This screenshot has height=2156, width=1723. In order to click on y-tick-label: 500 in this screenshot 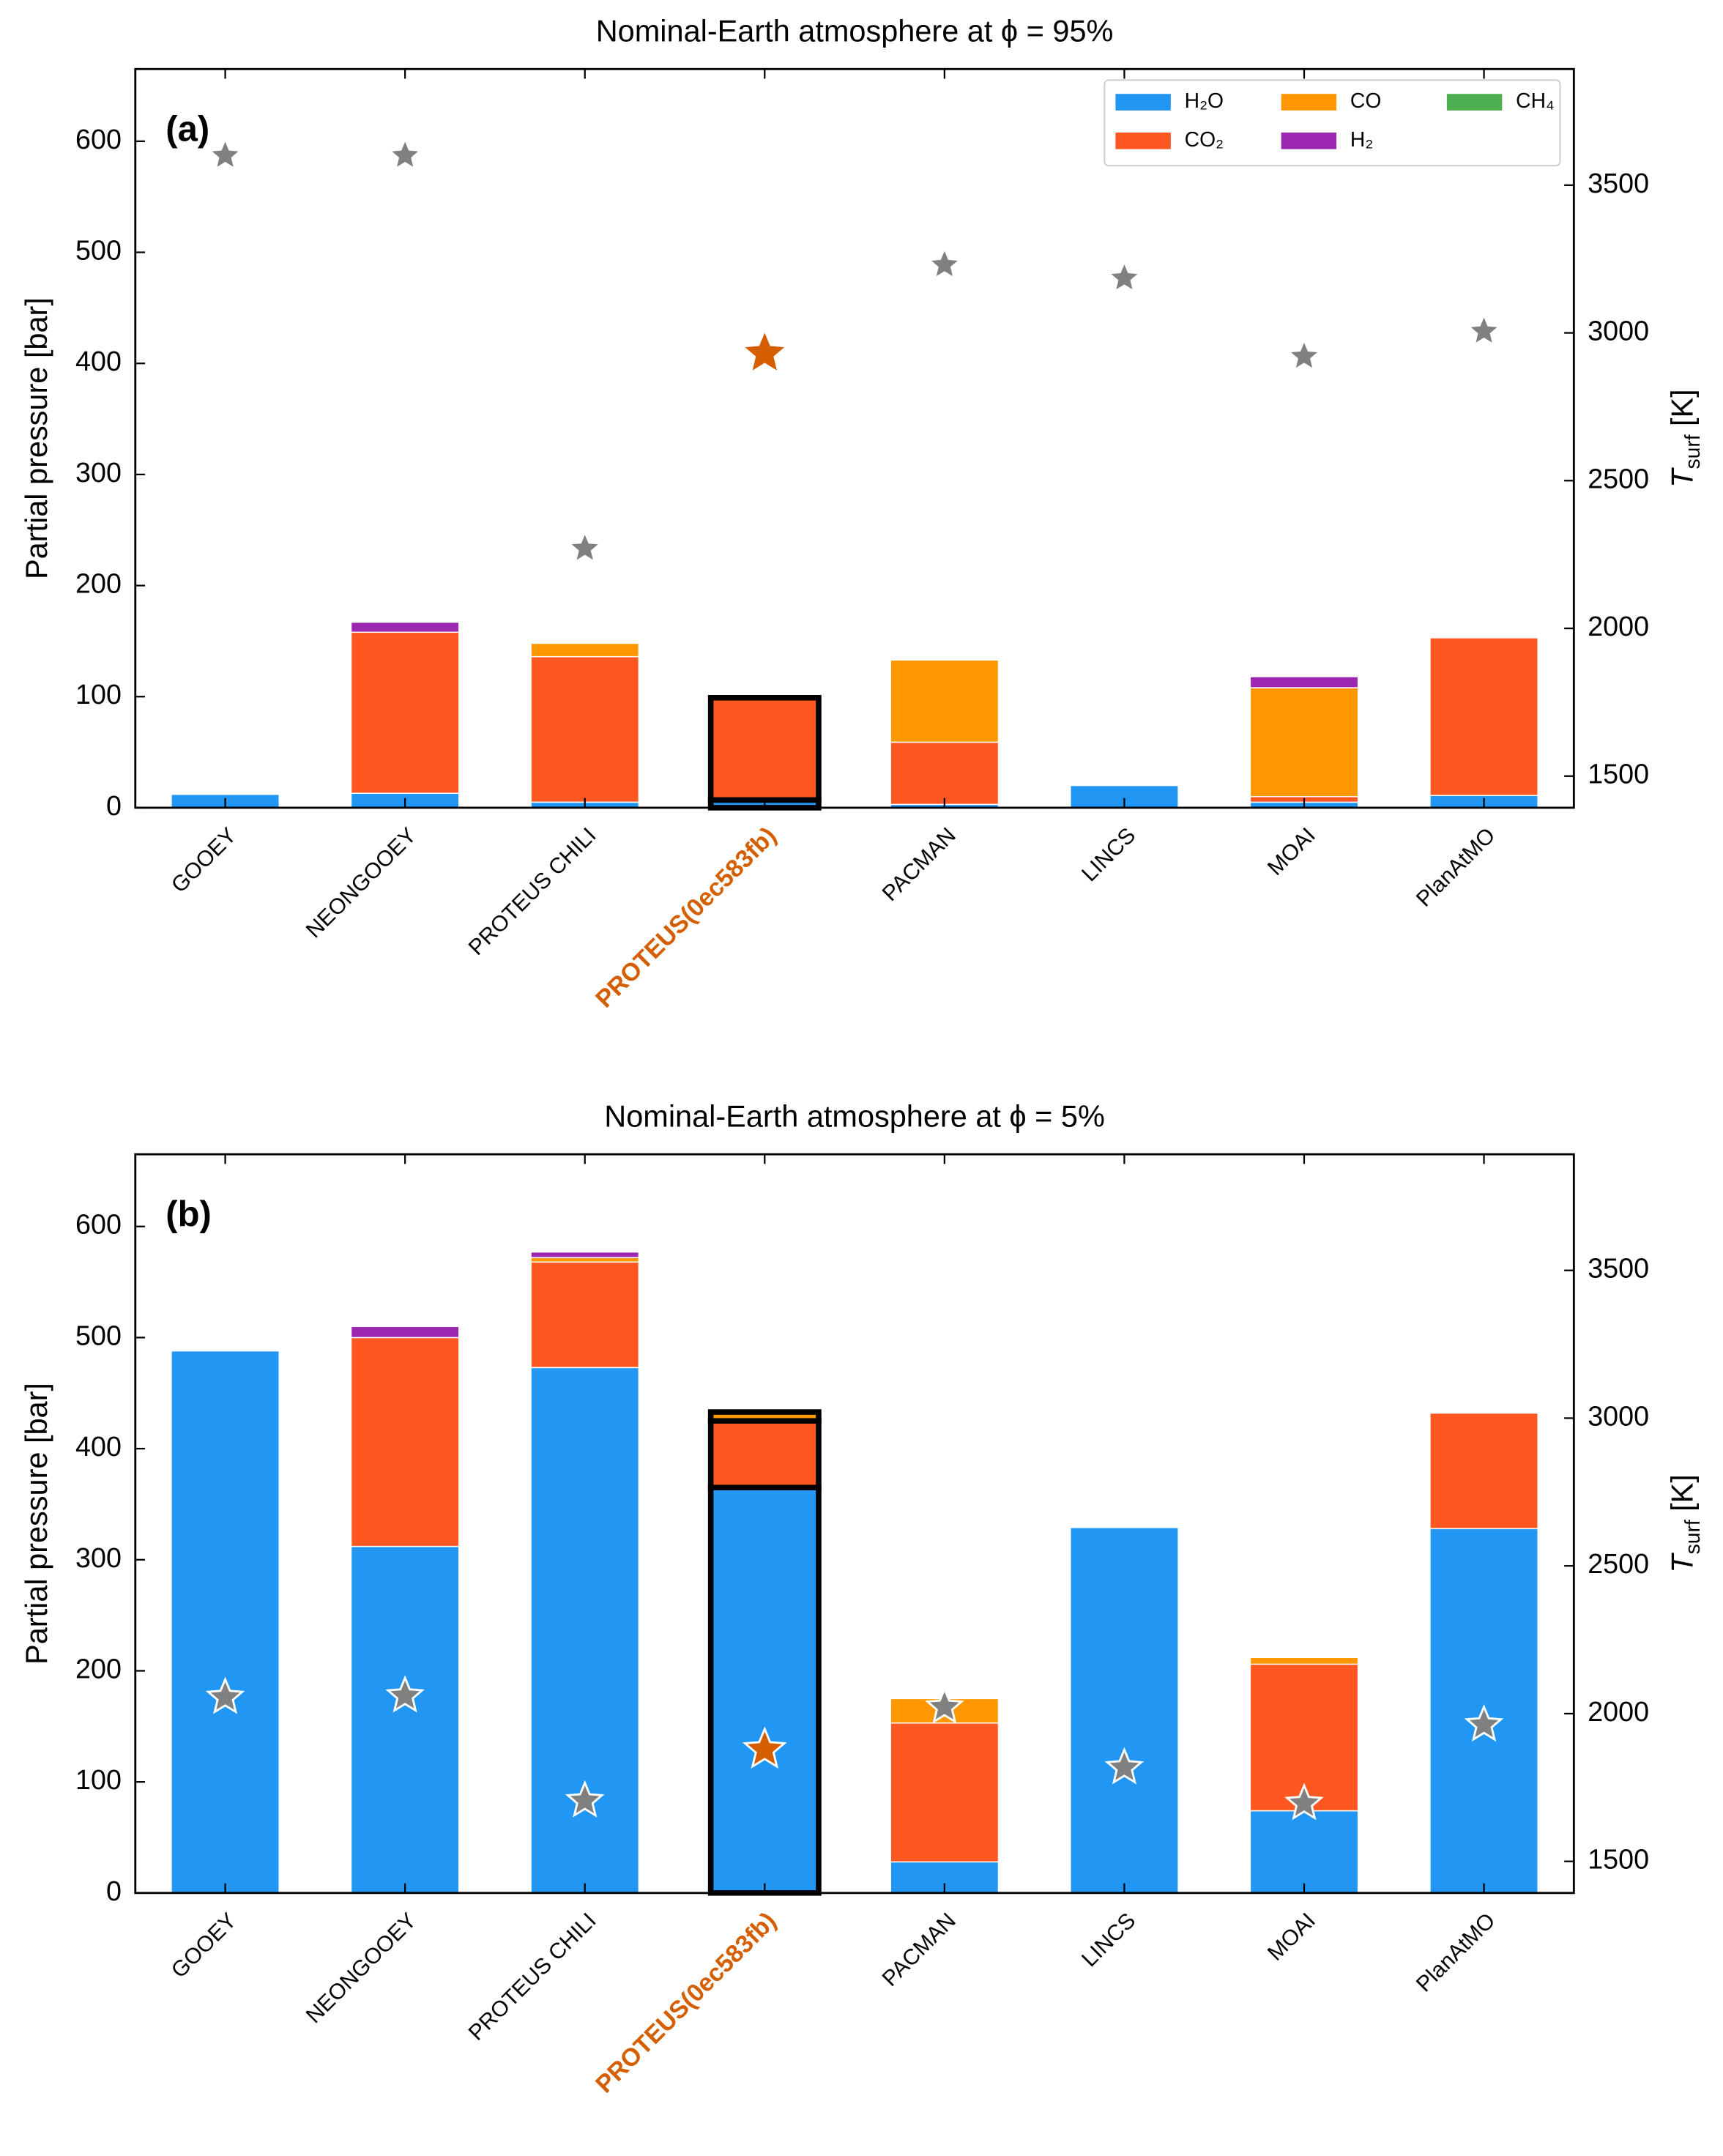, I will do `click(98, 1335)`.